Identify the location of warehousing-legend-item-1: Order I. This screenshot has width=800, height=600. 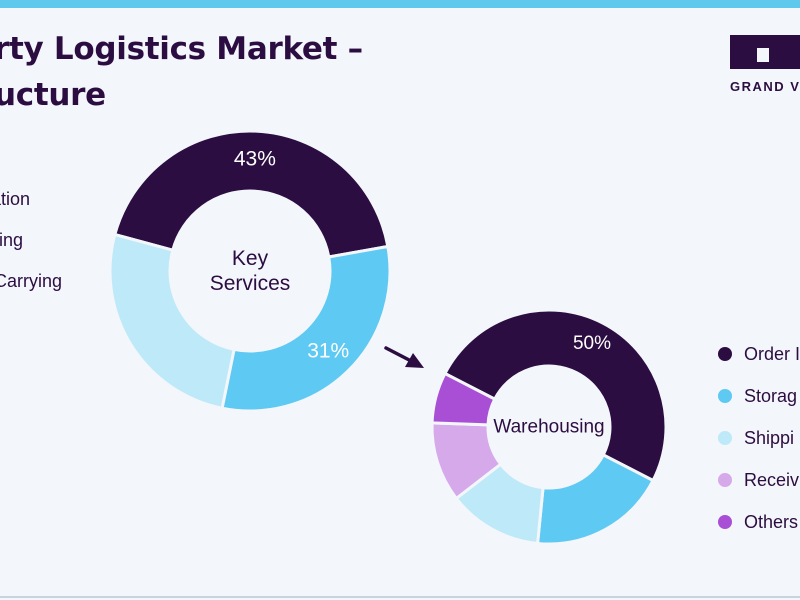
(759, 354).